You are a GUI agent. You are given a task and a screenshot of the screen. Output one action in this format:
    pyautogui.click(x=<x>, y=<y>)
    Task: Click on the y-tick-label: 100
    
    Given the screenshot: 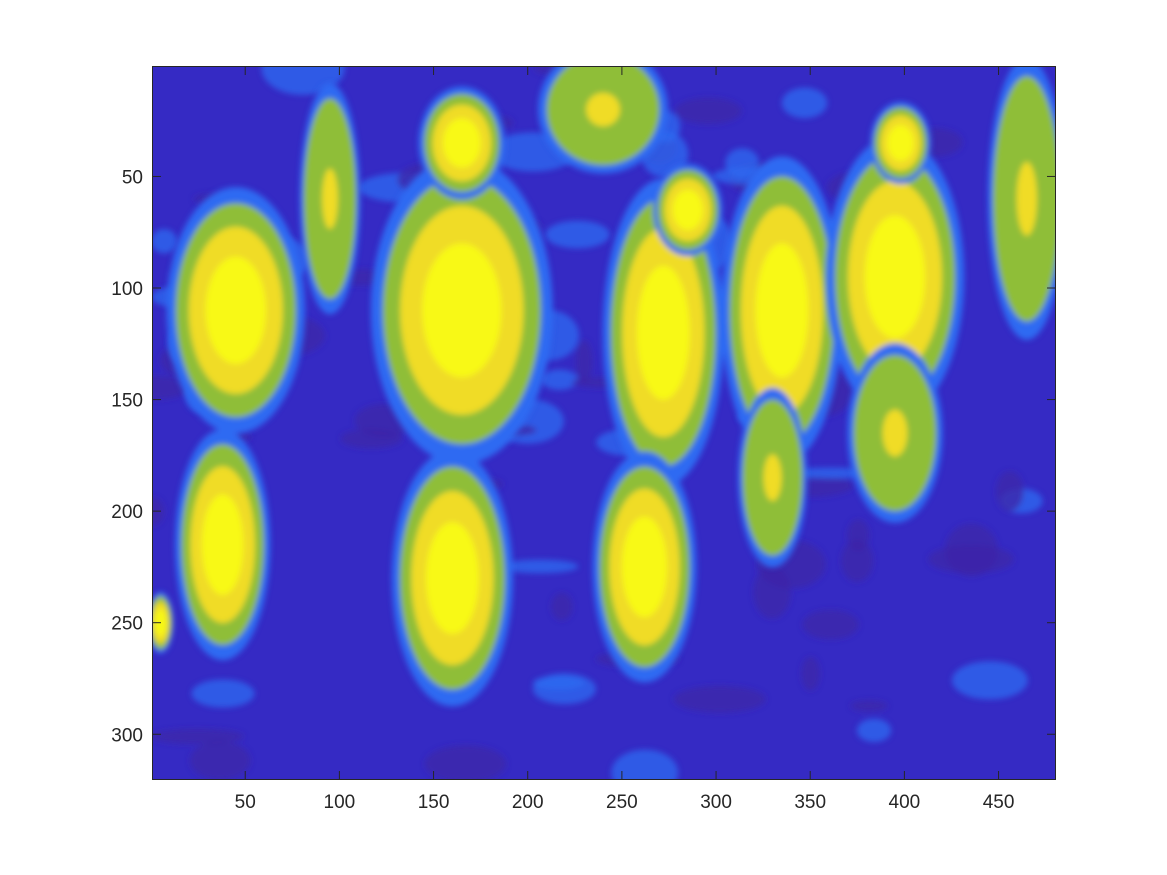 What is the action you would take?
    pyautogui.click(x=127, y=289)
    